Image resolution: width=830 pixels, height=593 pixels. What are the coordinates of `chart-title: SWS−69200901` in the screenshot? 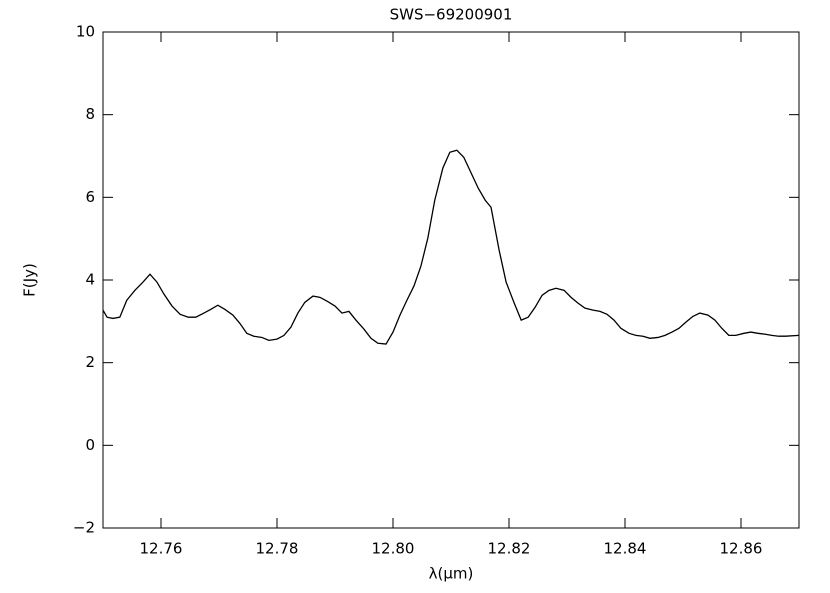 It's located at (451, 15).